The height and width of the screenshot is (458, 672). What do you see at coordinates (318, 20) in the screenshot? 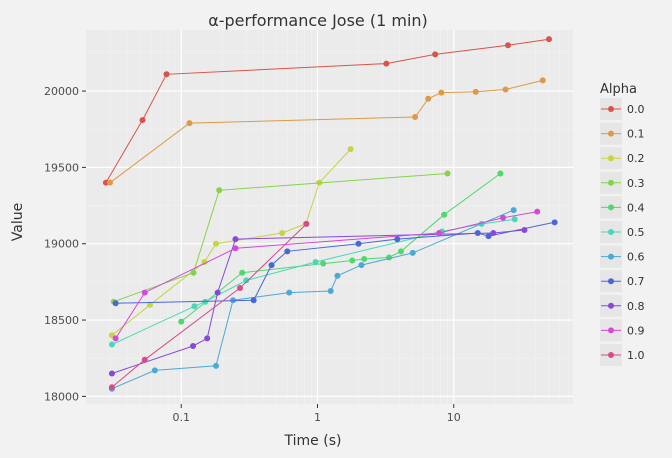
I see `chart-title: α-performance Jose (1 min)` at bounding box center [318, 20].